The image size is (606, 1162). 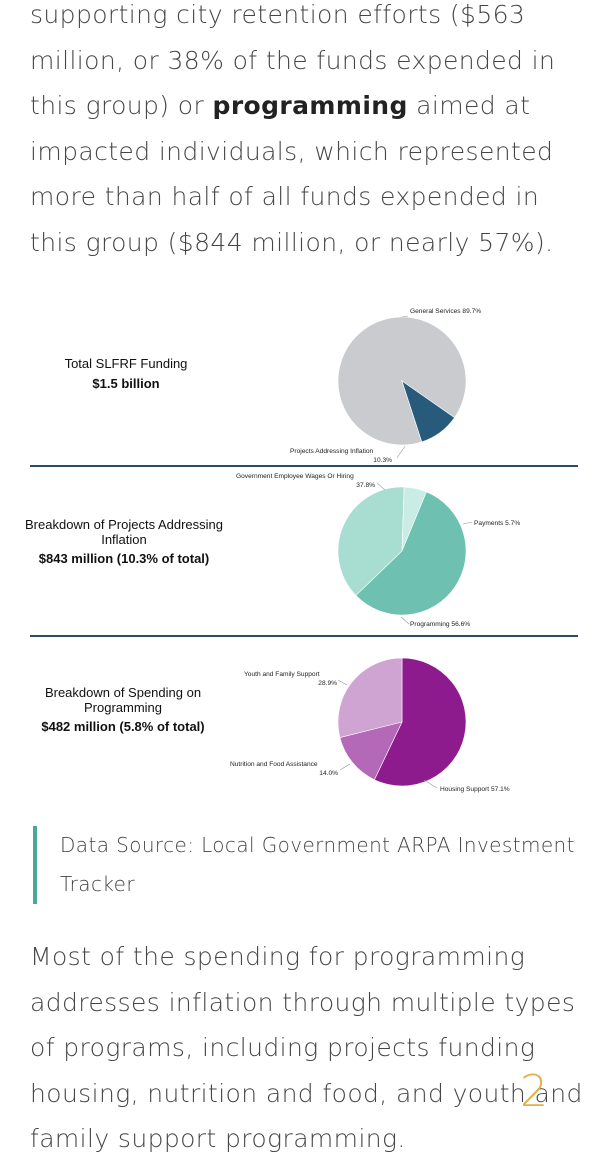 I want to click on chart2-value: $843 million (10.3% of total), so click(x=124, y=558).